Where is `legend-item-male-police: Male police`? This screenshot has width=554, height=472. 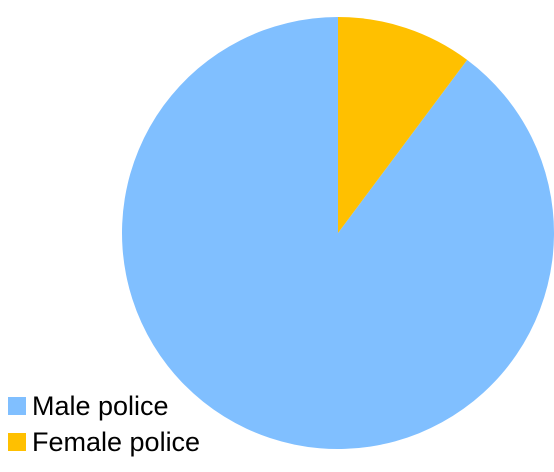
legend-item-male-police: Male police is located at coordinates (104, 406).